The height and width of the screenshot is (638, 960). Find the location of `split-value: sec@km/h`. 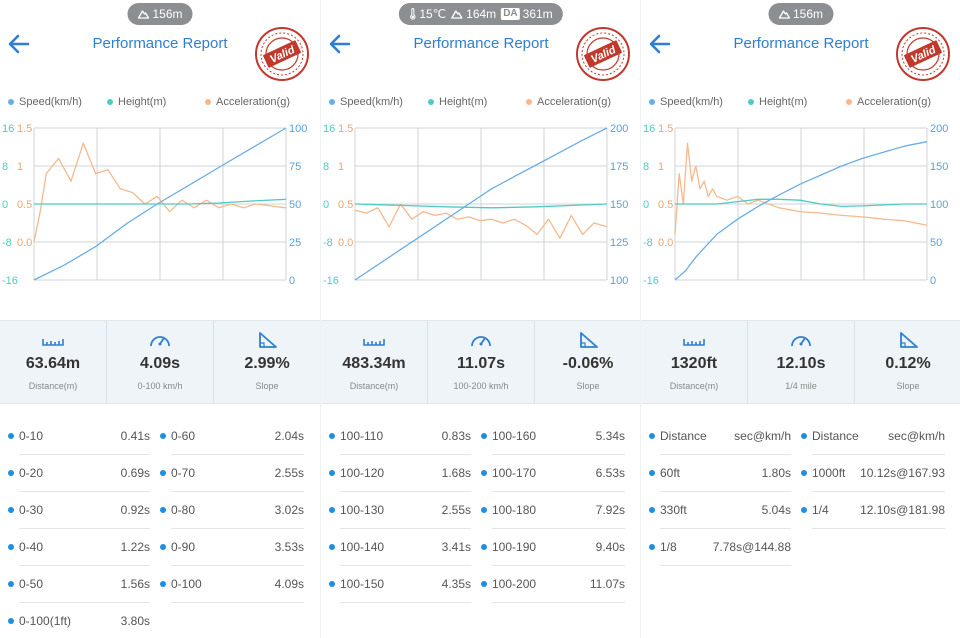

split-value: sec@km/h is located at coordinates (916, 436).